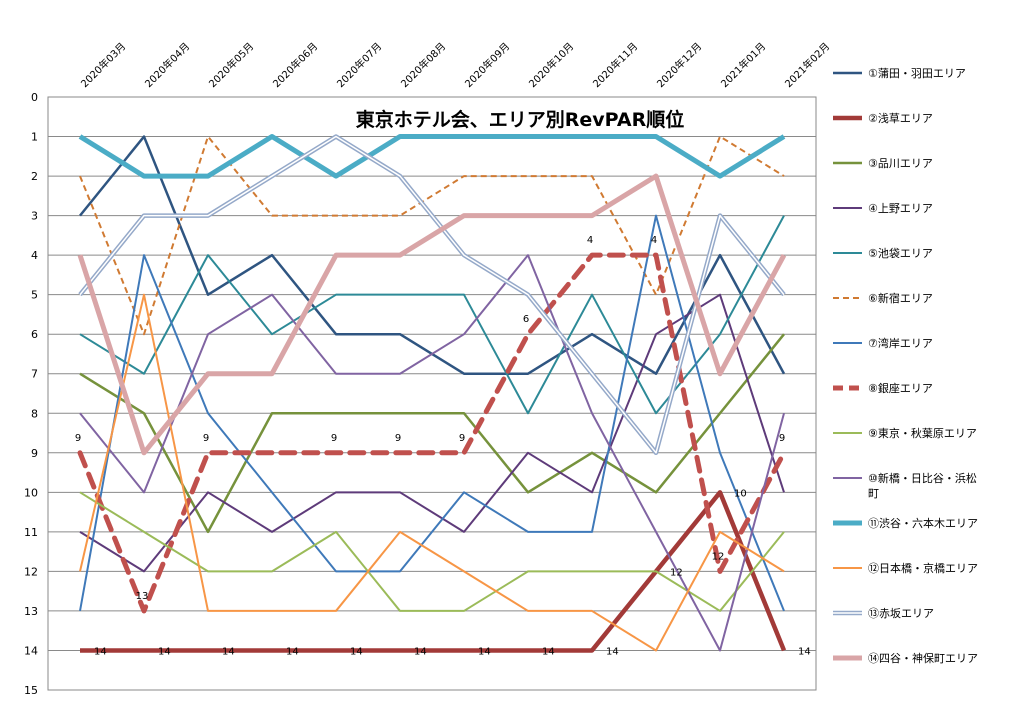  What do you see at coordinates (103, 65) in the screenshot?
I see `x-tick-label: 2020年03月` at bounding box center [103, 65].